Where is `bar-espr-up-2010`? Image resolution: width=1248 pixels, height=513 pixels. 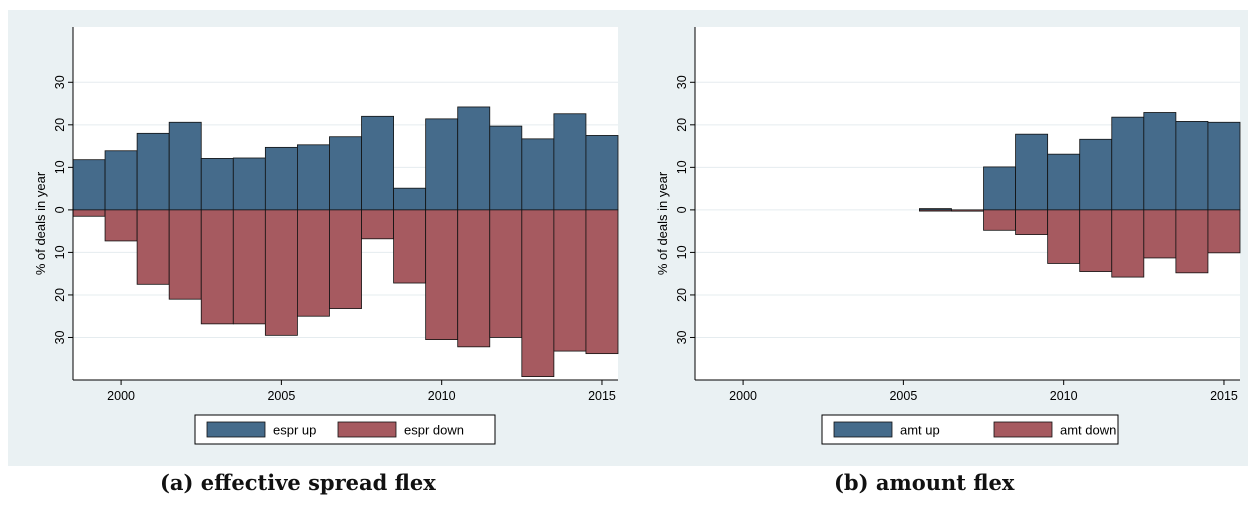
bar-espr-up-2010 is located at coordinates (442, 164).